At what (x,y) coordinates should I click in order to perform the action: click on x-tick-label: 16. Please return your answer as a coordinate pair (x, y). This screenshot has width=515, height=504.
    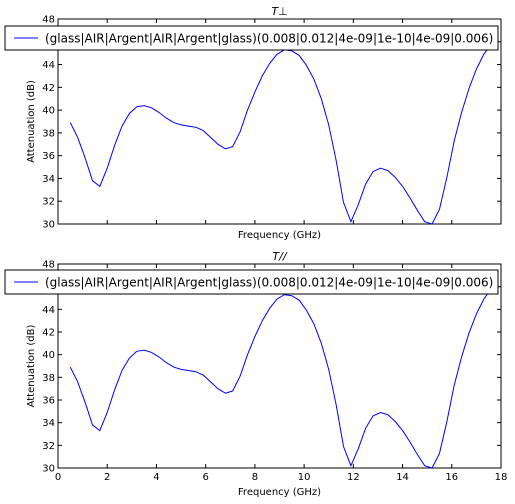
    Looking at the image, I should click on (451, 477).